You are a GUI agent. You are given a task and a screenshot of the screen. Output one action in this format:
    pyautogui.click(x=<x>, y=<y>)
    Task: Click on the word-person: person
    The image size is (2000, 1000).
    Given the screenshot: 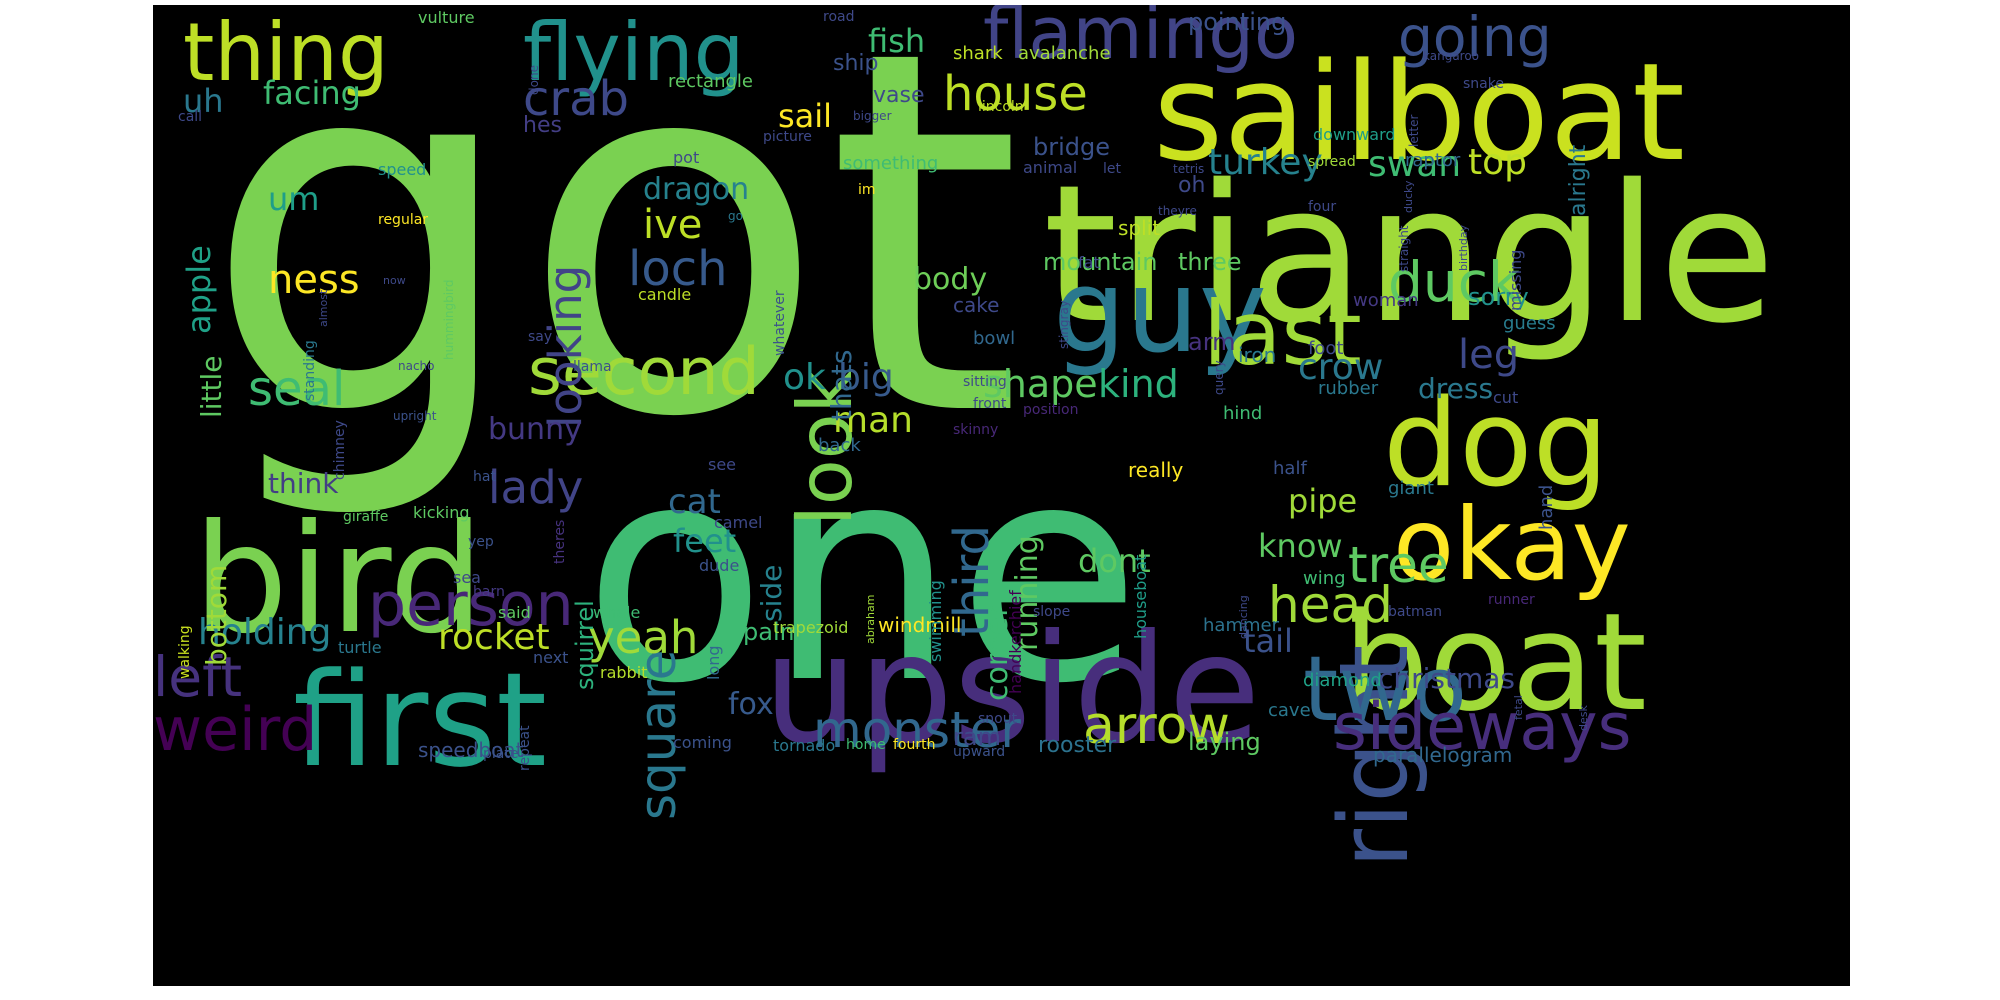 What is the action you would take?
    pyautogui.click(x=471, y=605)
    